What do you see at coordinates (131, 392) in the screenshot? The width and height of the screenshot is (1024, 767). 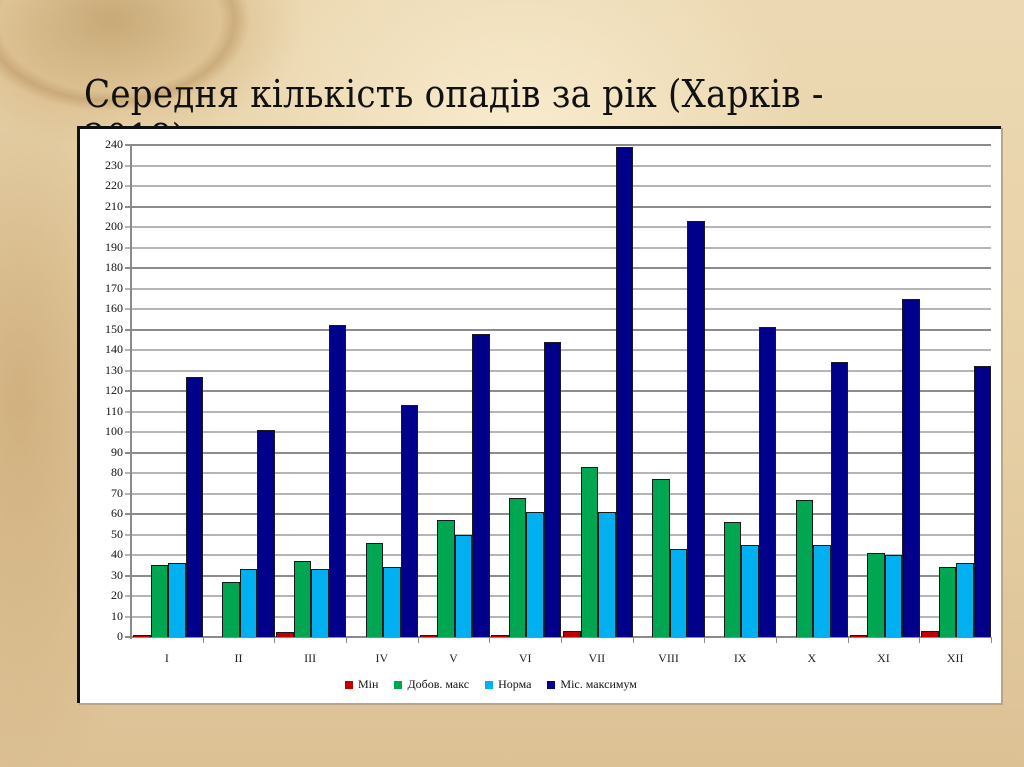 I see `y-axis` at bounding box center [131, 392].